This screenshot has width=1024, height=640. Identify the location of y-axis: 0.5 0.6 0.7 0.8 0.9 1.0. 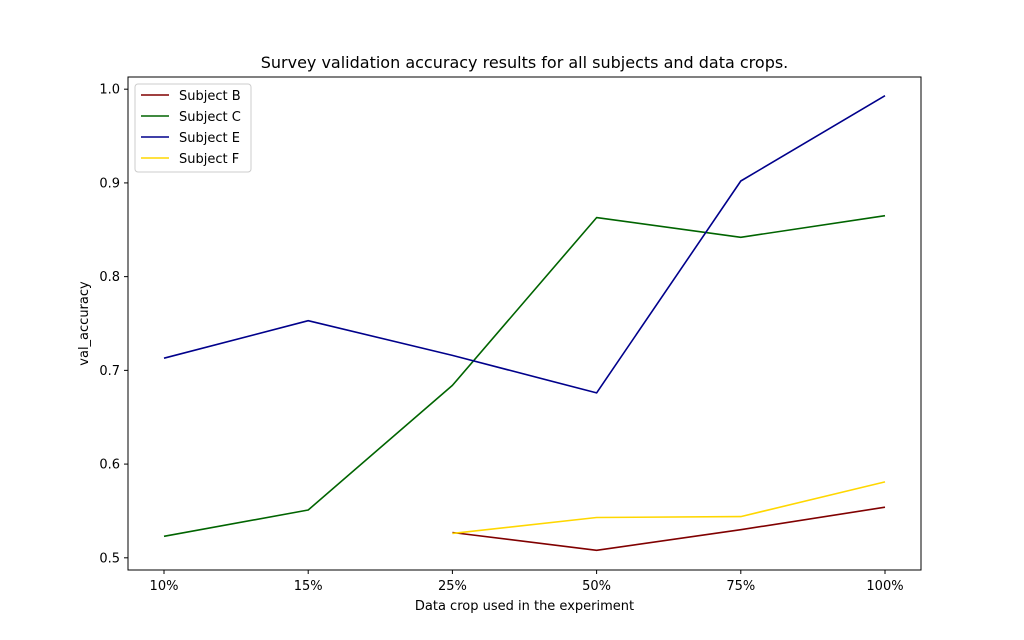
(113, 324).